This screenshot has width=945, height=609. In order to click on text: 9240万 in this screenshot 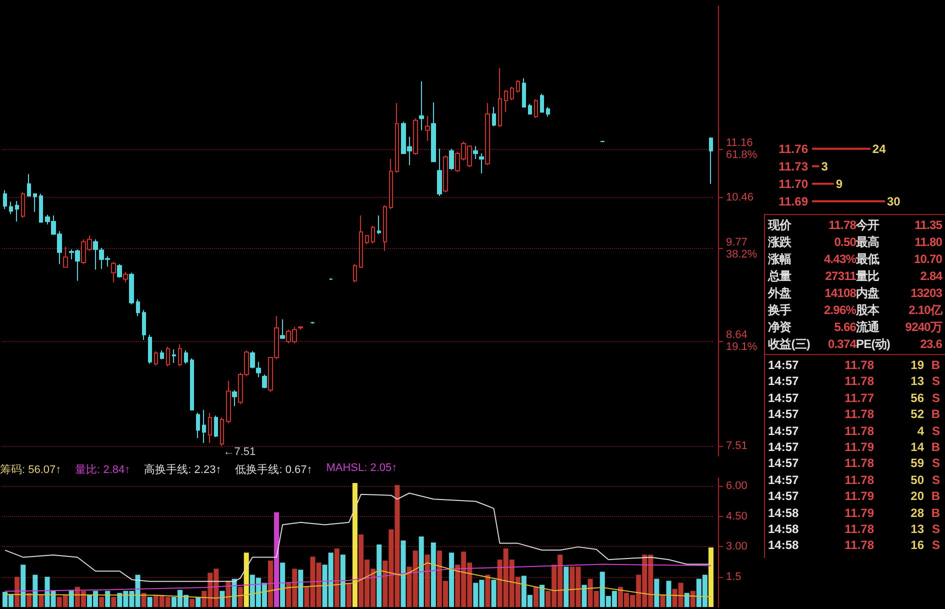, I will do `click(923, 327)`.